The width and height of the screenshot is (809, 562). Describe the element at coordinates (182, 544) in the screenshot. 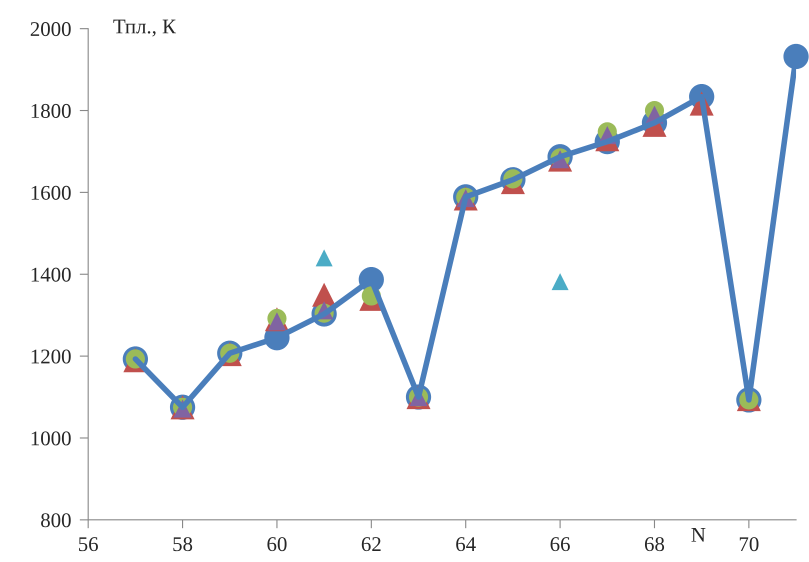

I see `x-tick-label: 58` at that location.